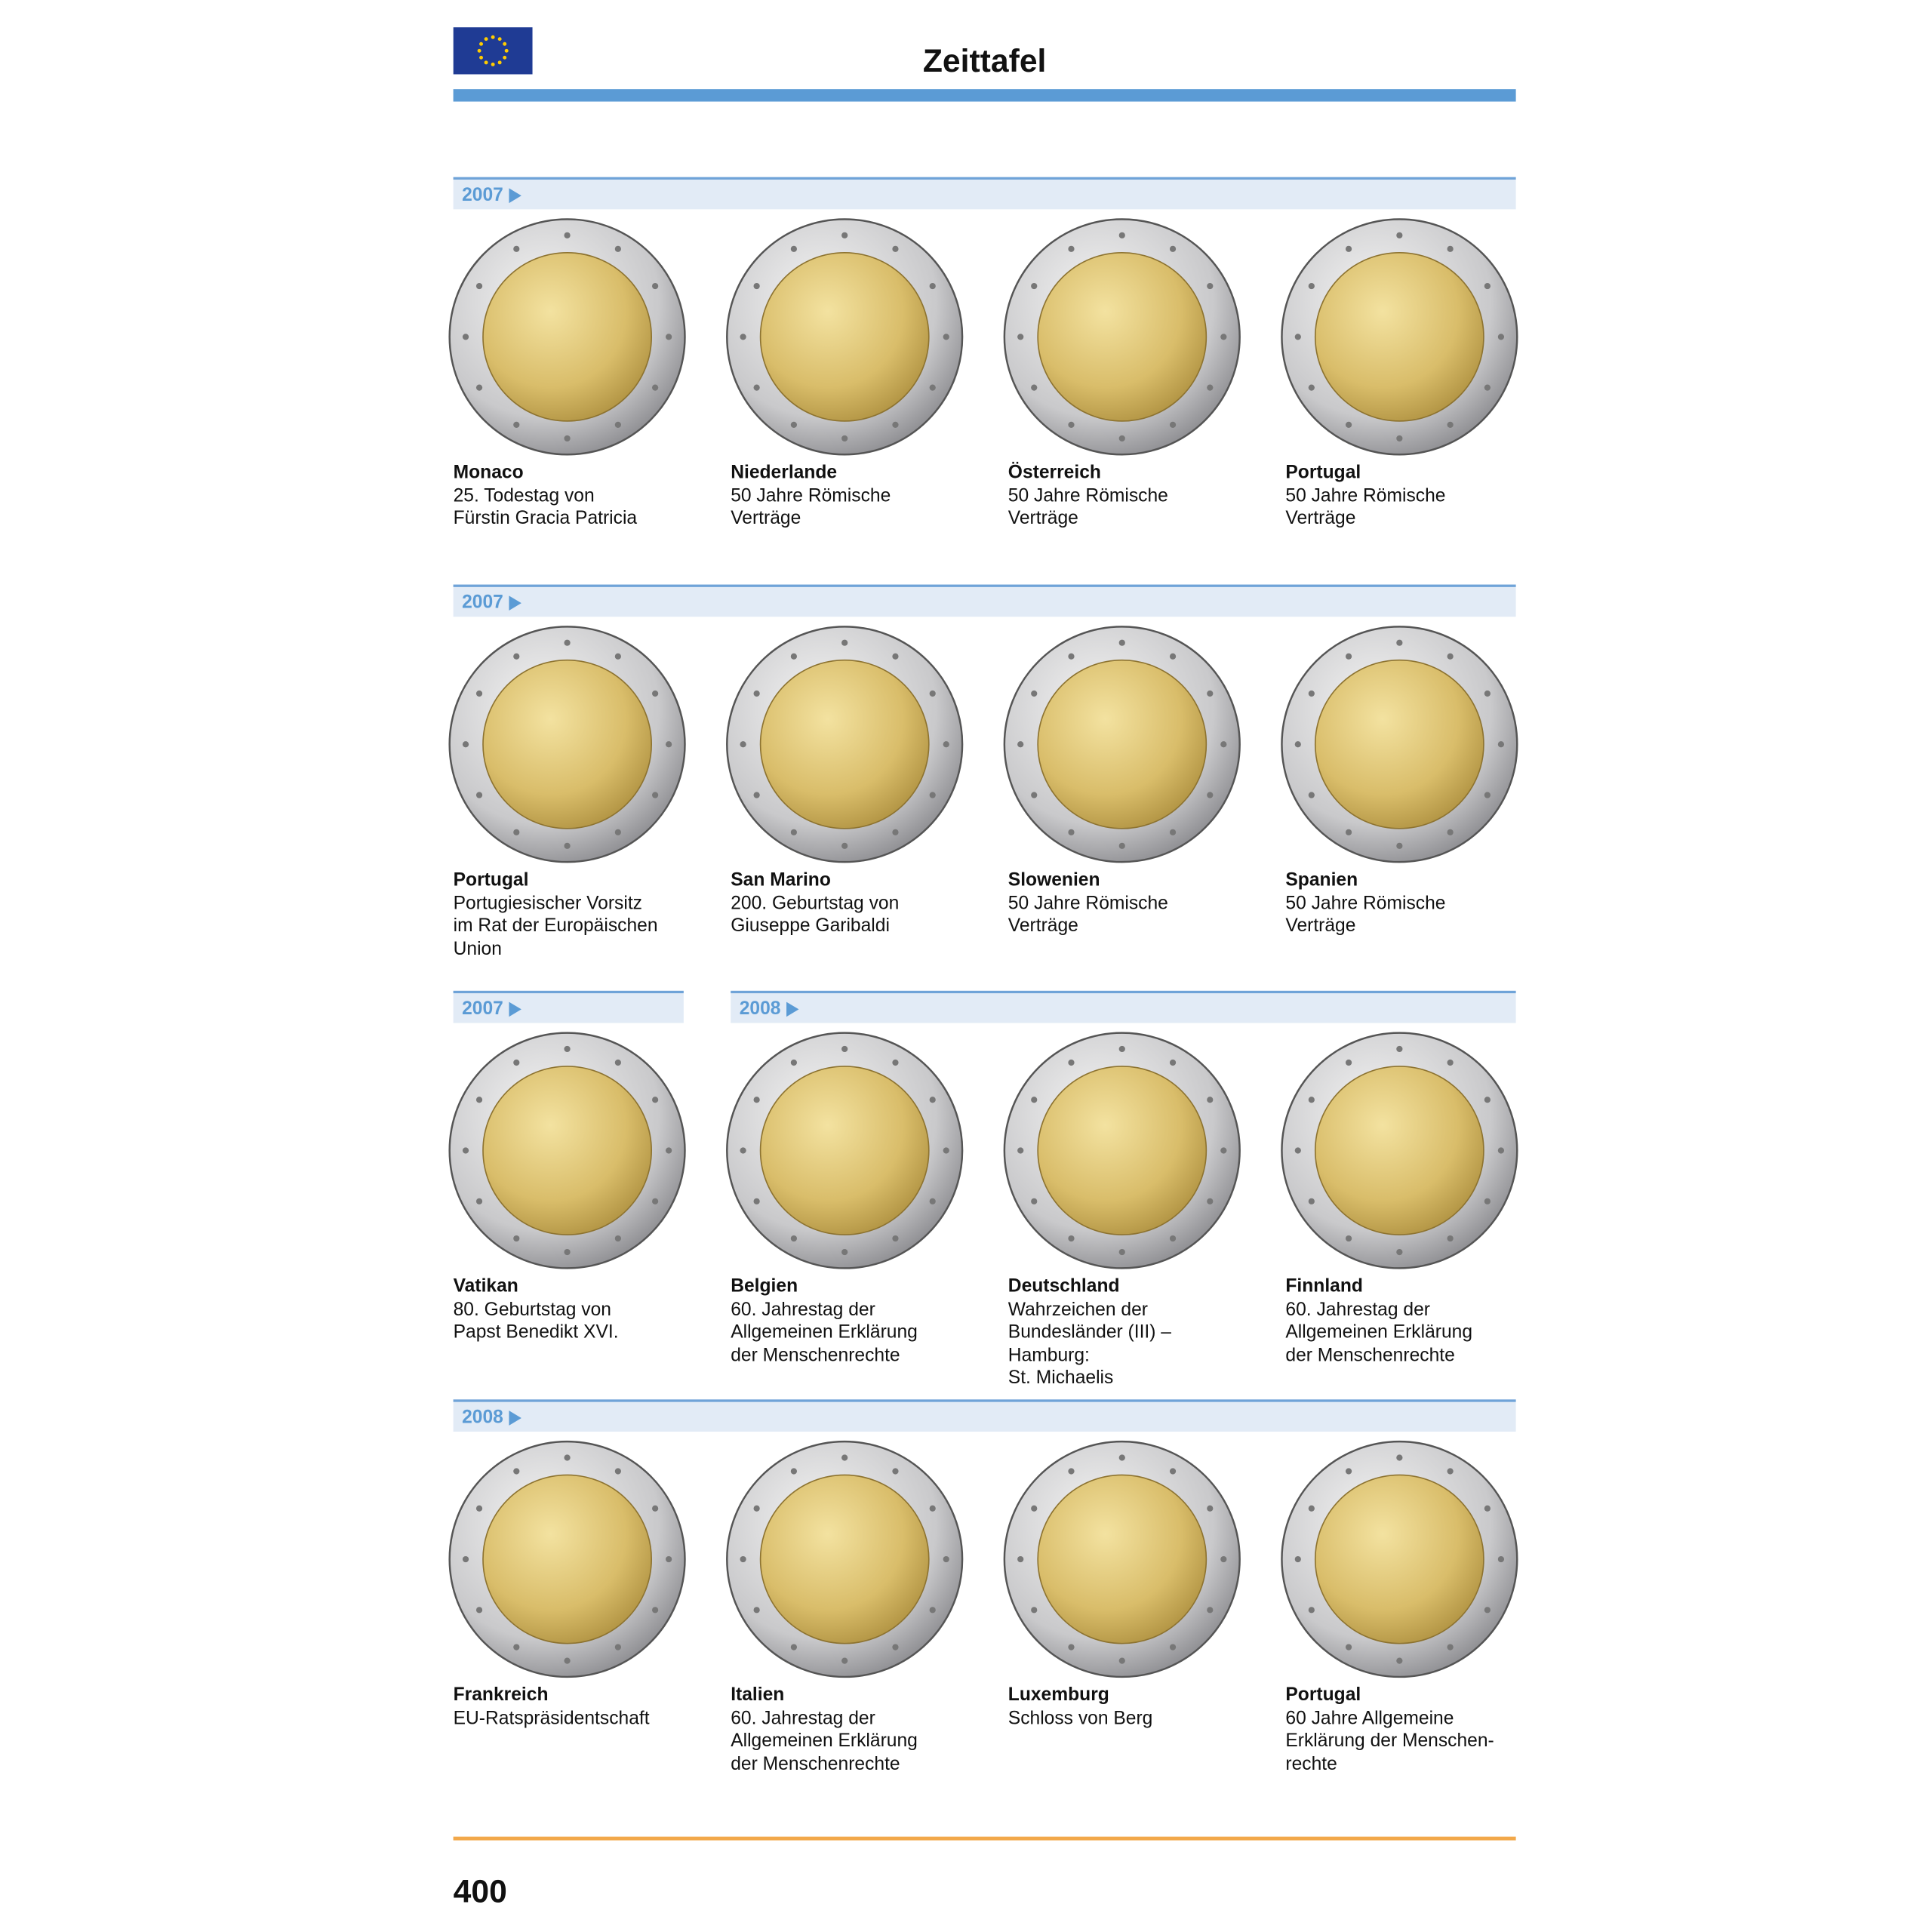 Image resolution: width=1932 pixels, height=1932 pixels. What do you see at coordinates (1389, 1741) in the screenshot?
I see `description-line: Erklärung der Menschen-` at bounding box center [1389, 1741].